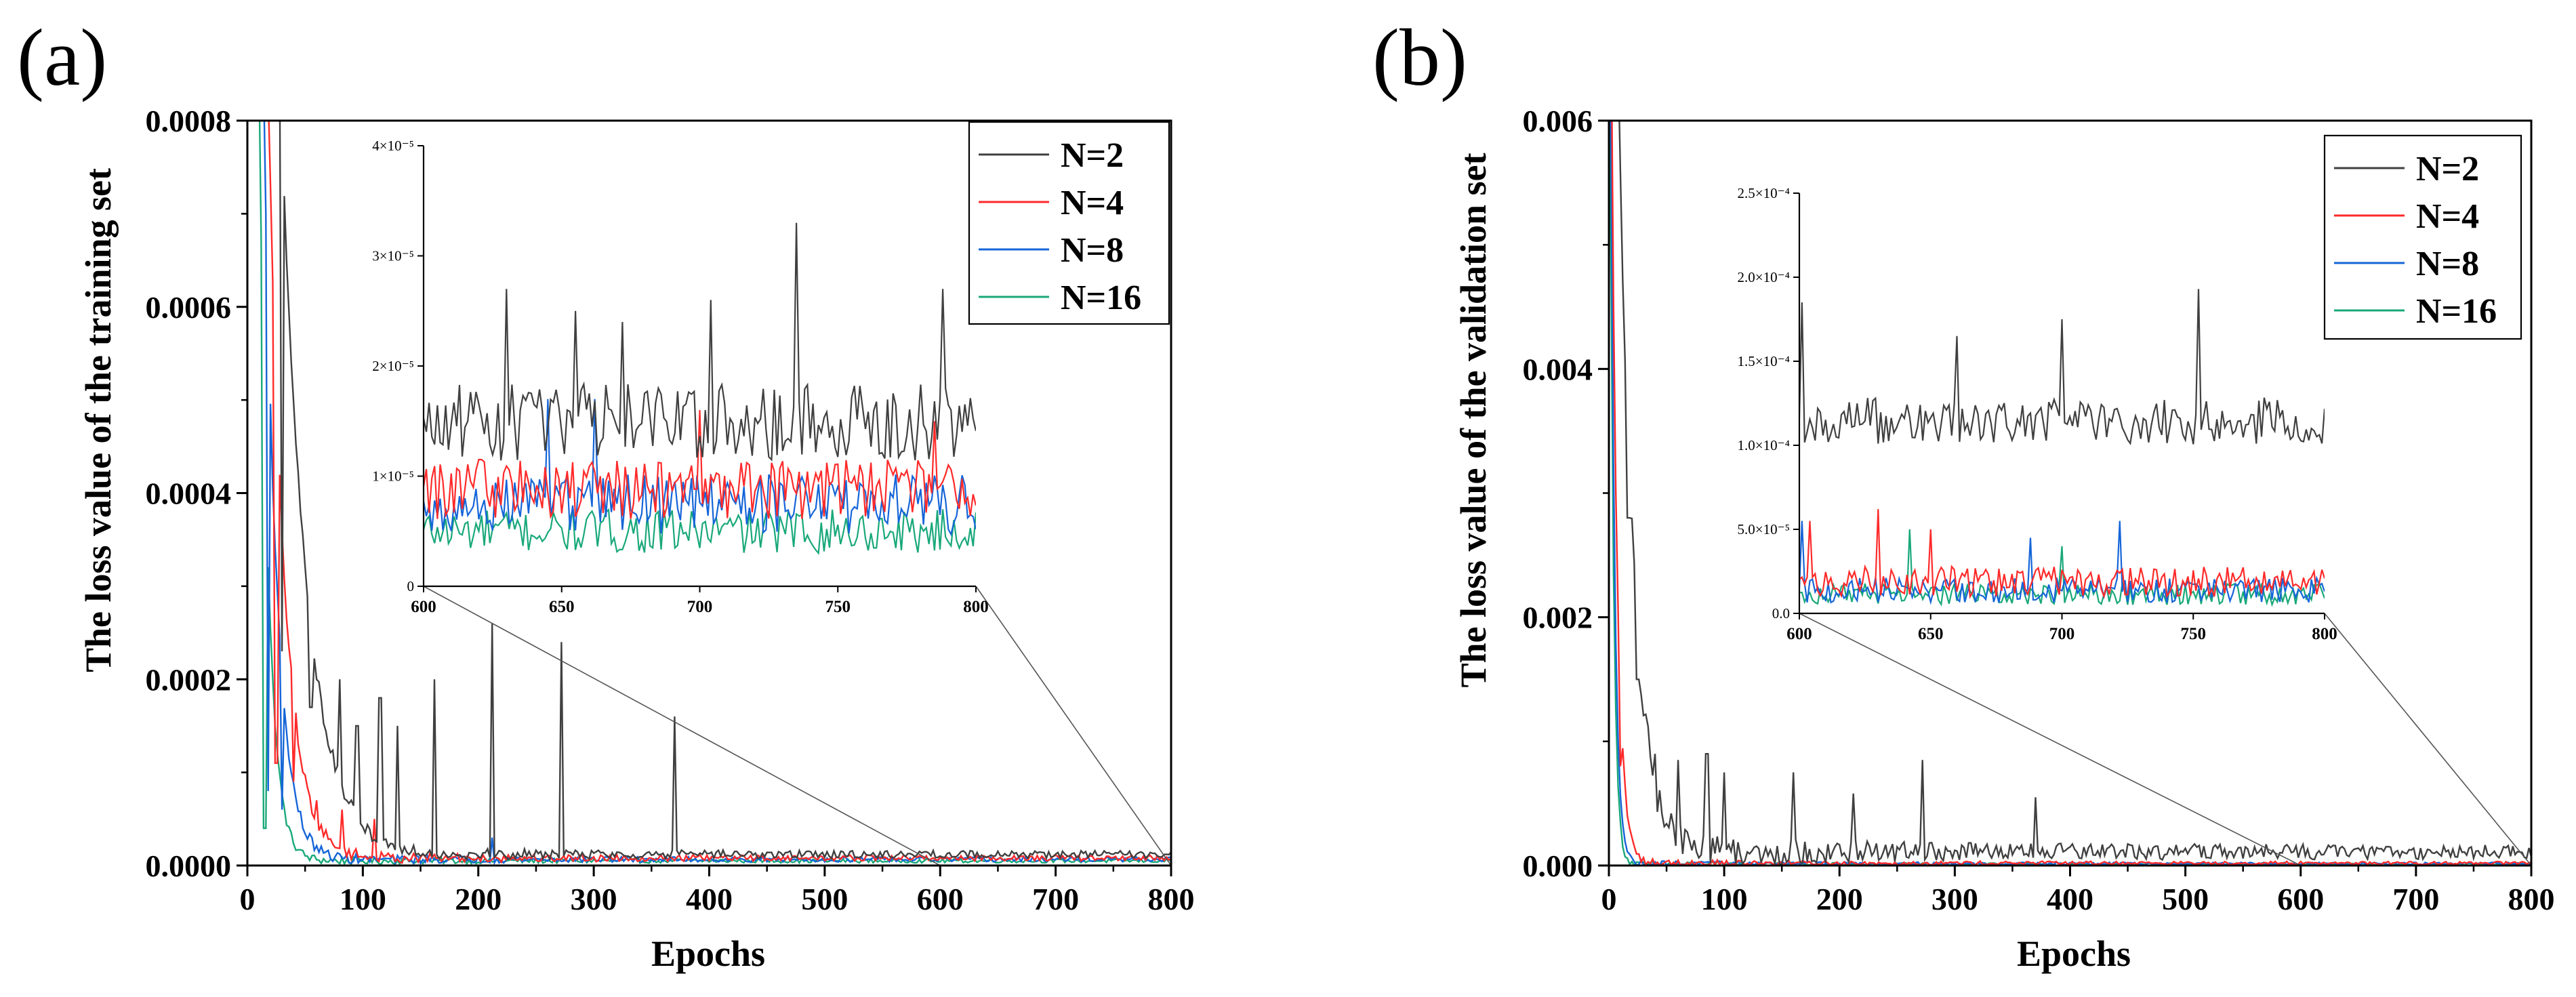  I want to click on y-tick-label: 0.006, so click(1558, 121).